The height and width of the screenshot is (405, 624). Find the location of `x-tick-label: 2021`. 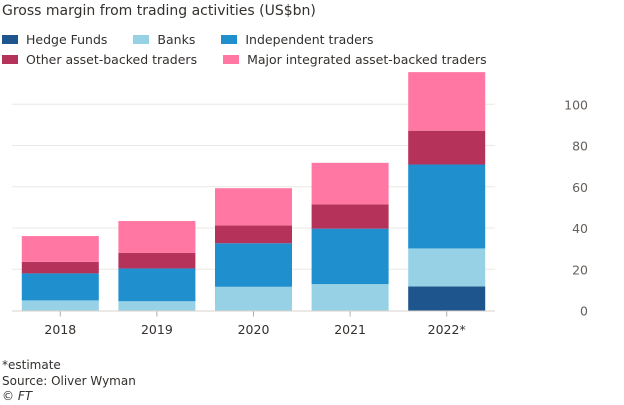

x-tick-label: 2021 is located at coordinates (350, 329).